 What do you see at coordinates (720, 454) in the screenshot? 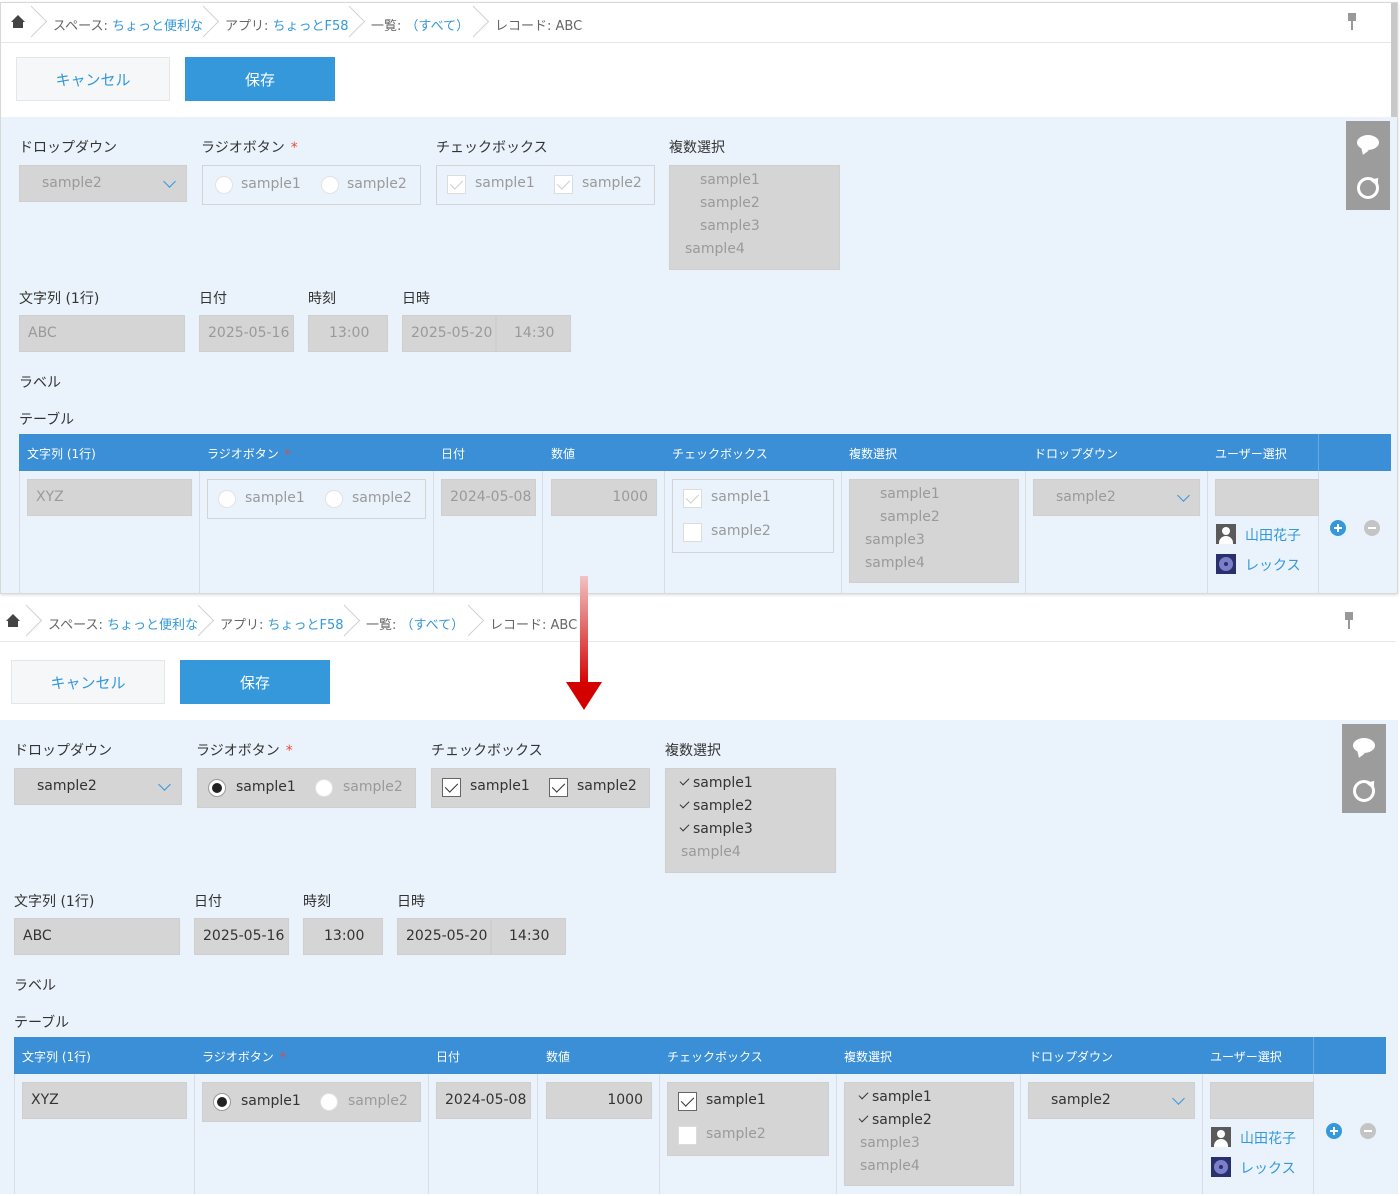
I see `column-header: チェックボックス` at bounding box center [720, 454].